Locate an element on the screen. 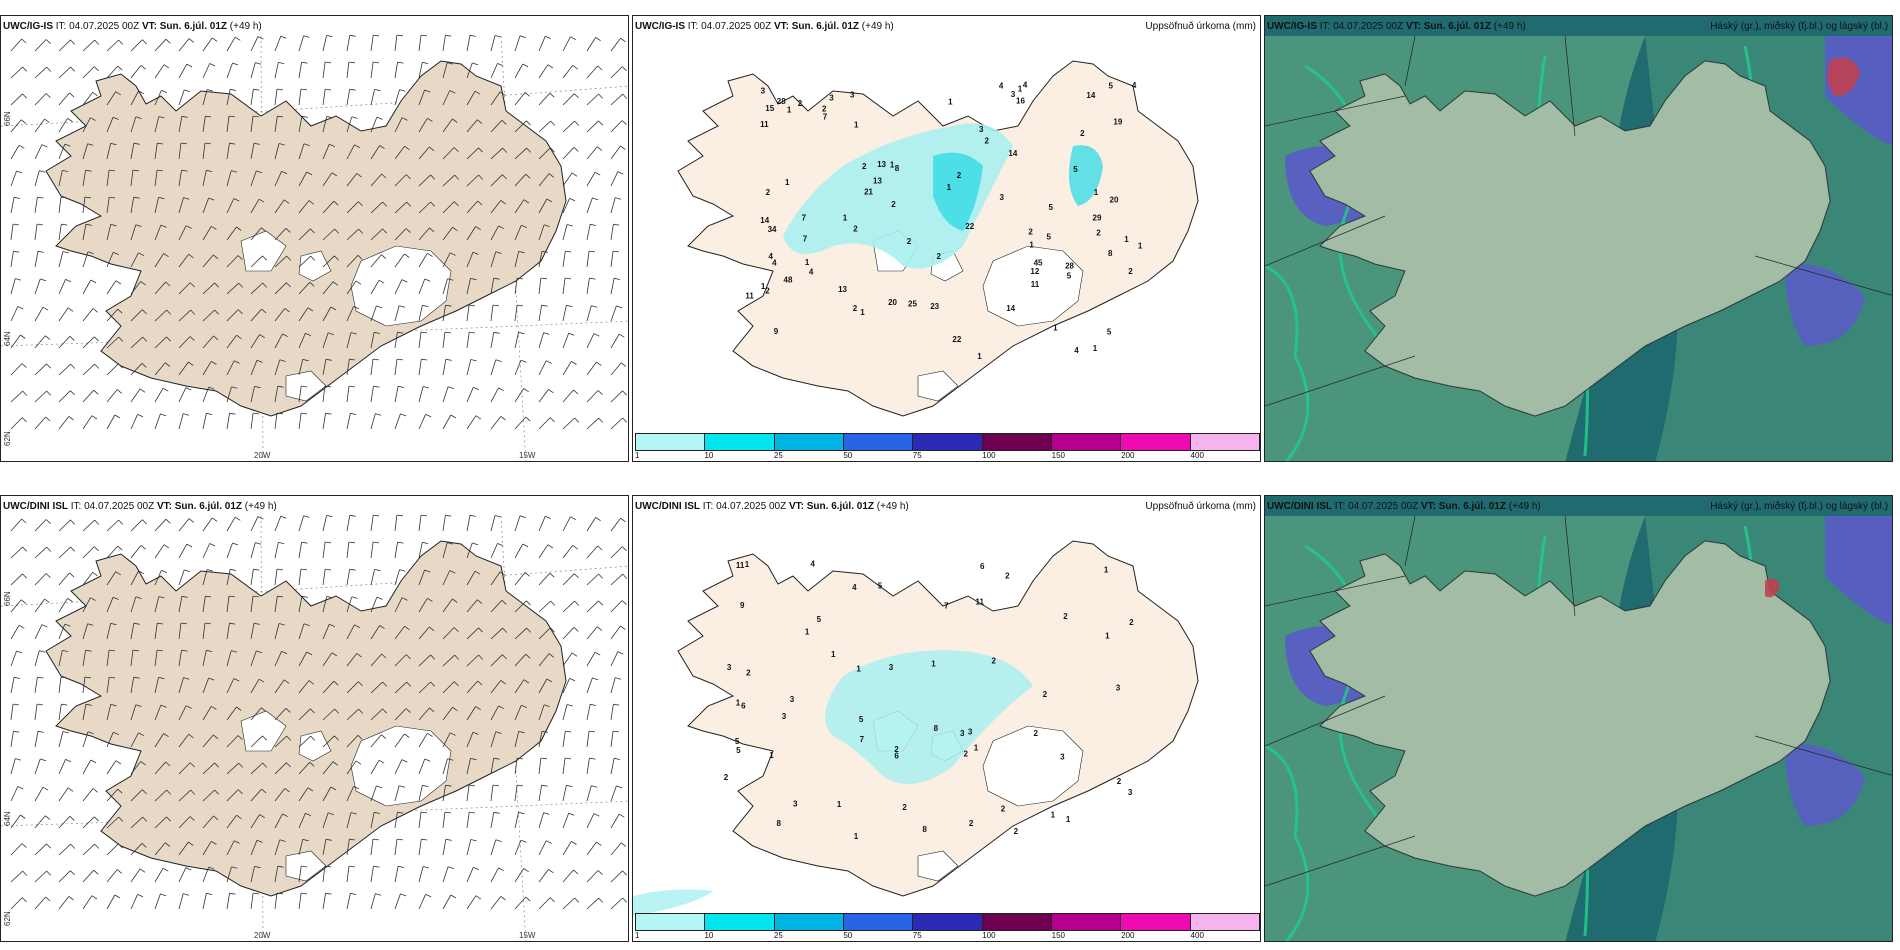 Image resolution: width=1900 pixels, height=950 pixels. precip-value: 20 is located at coordinates (1114, 200).